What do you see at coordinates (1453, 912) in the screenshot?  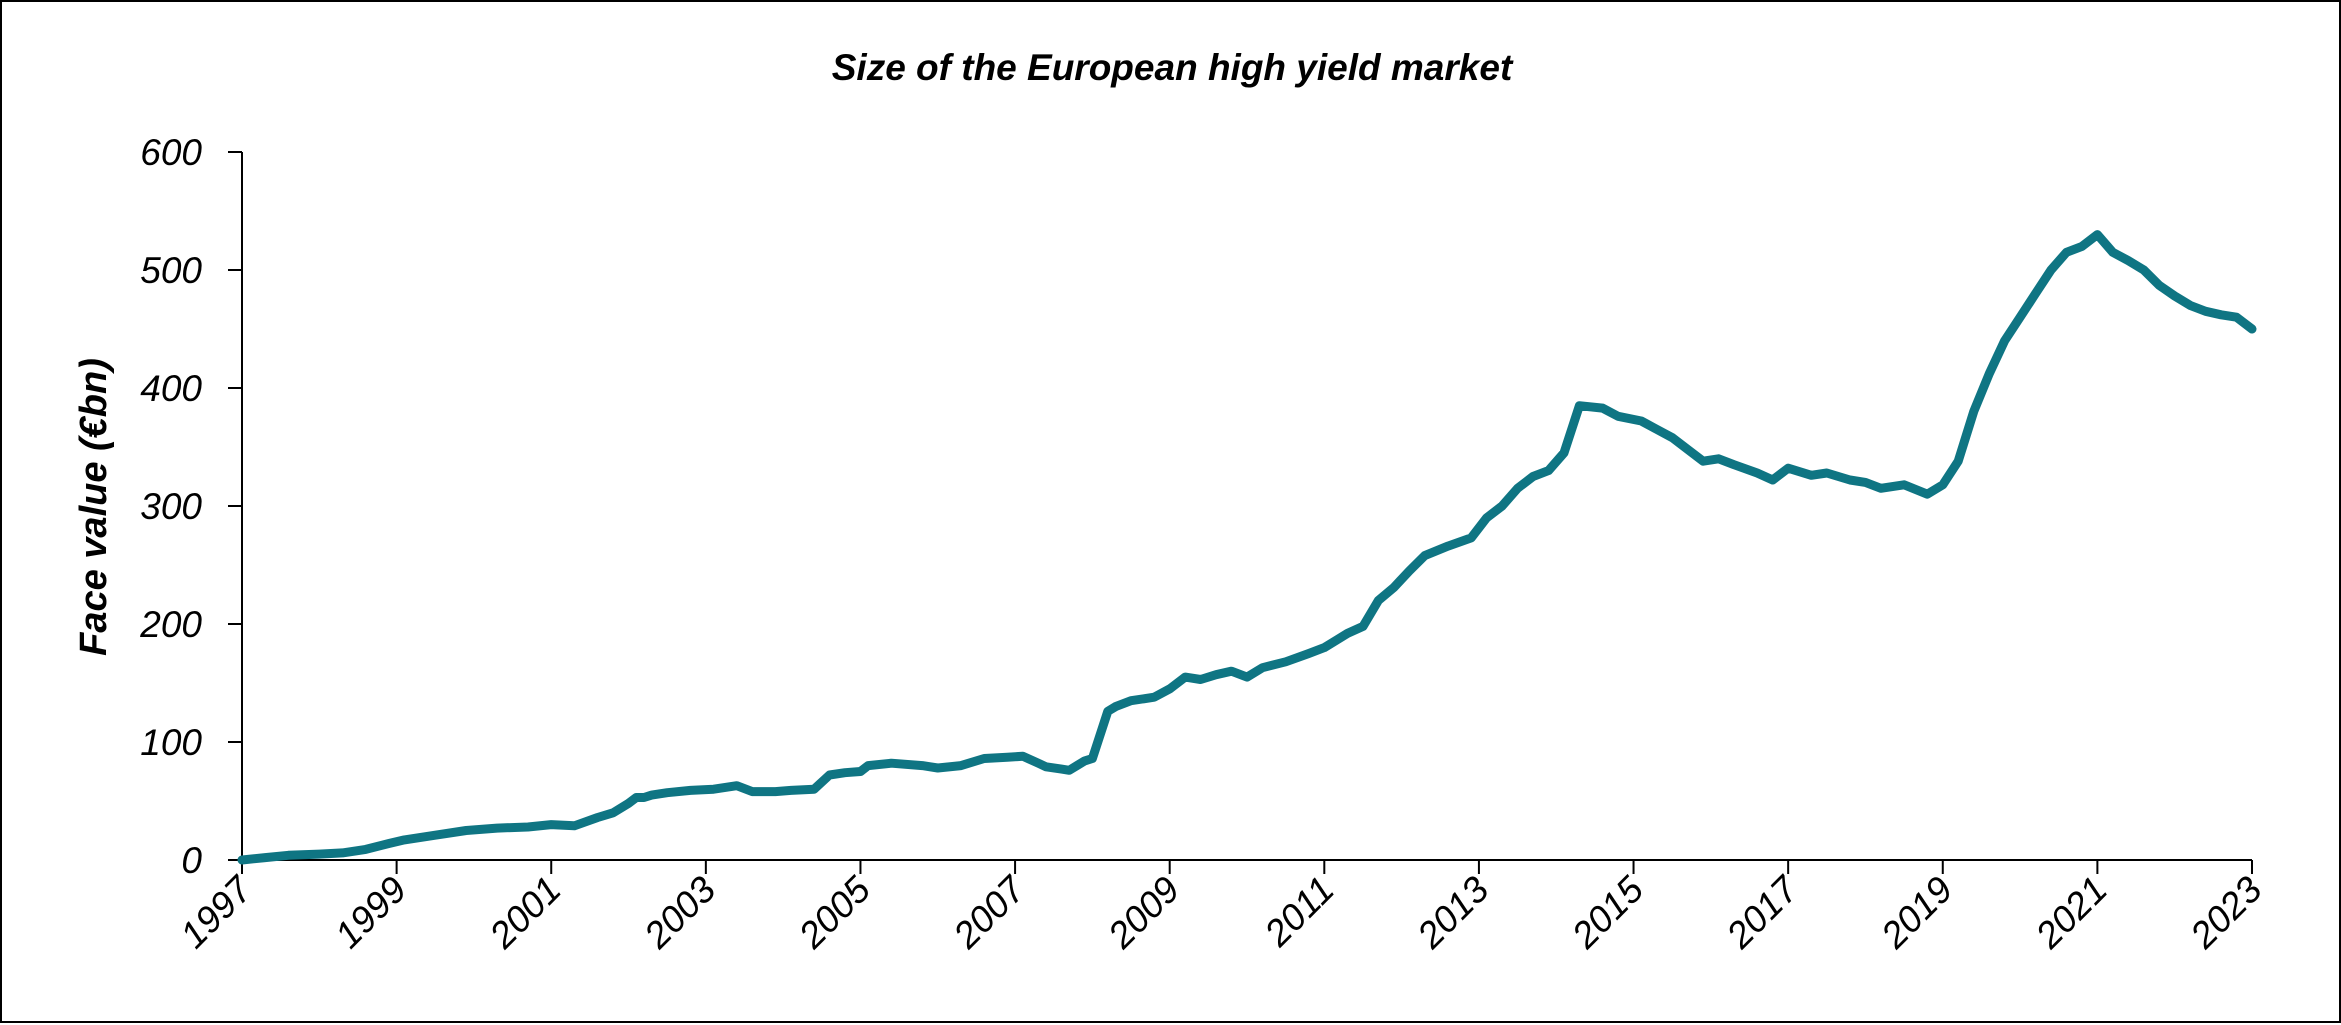 I see `x-tick-label: 2013` at bounding box center [1453, 912].